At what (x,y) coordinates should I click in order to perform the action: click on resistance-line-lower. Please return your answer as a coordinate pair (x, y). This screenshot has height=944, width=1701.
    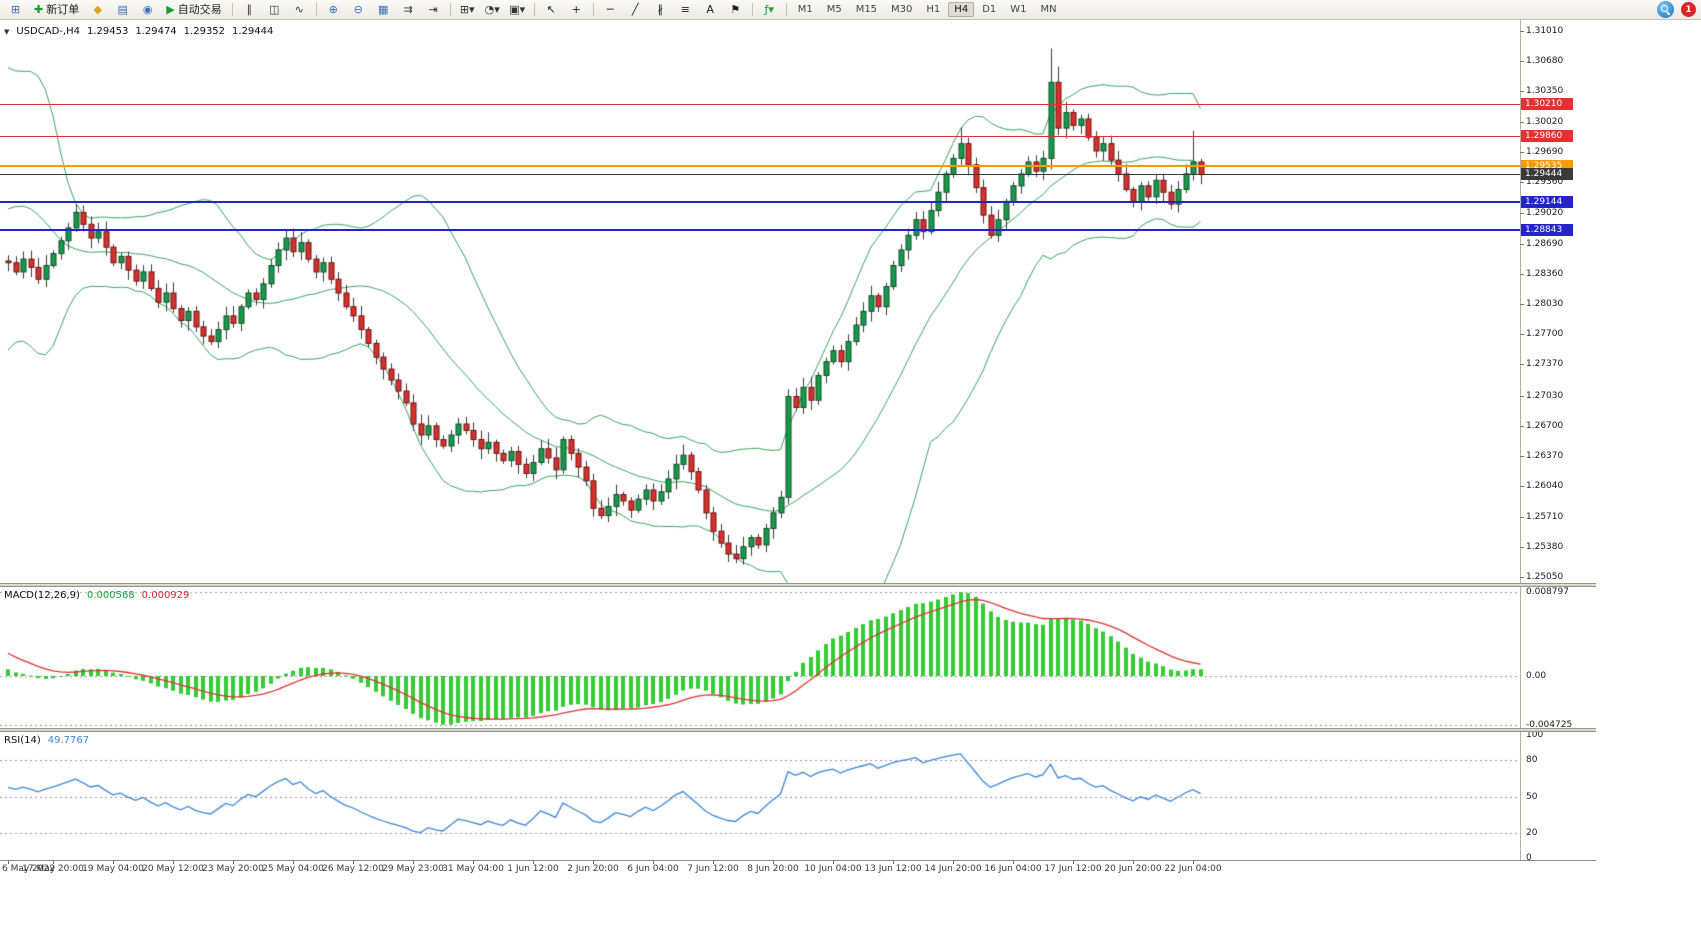
    Looking at the image, I should click on (760, 136).